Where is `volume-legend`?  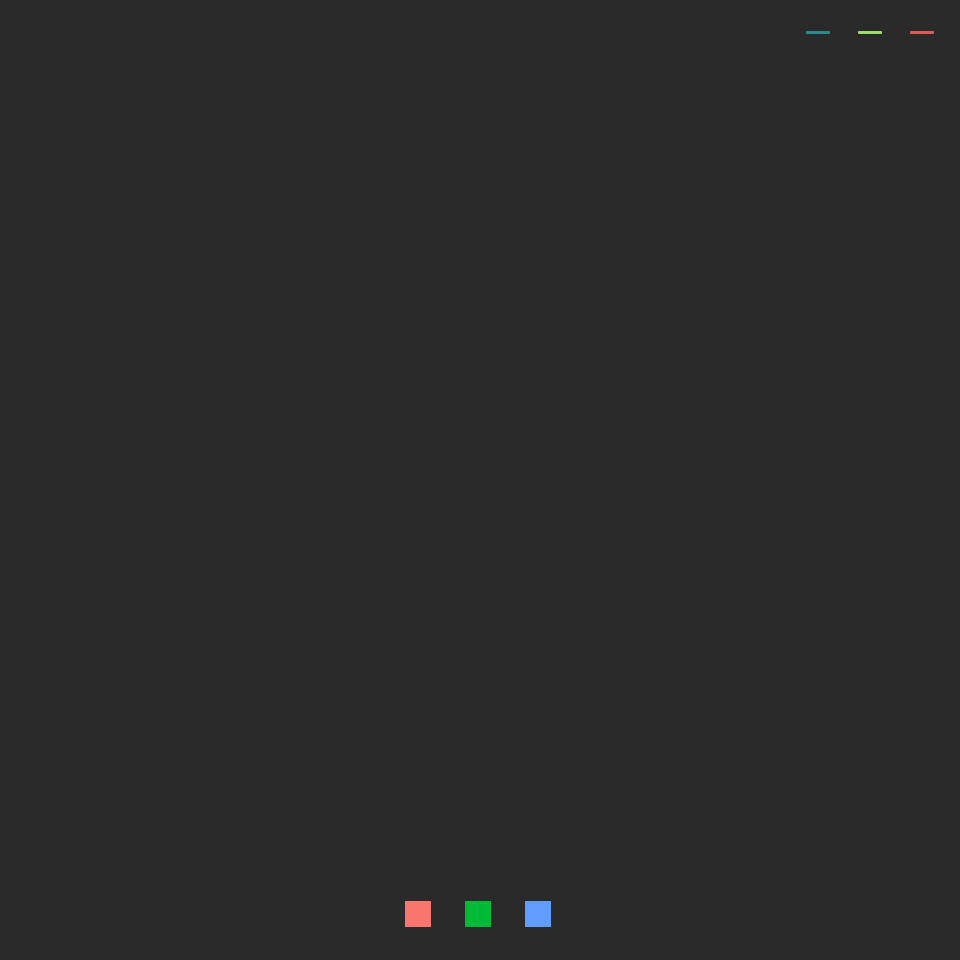 volume-legend is located at coordinates (495, 914).